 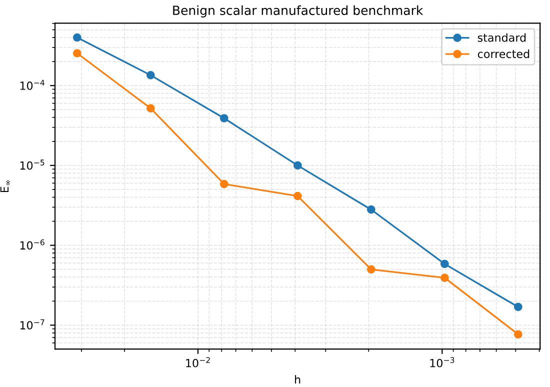 I want to click on chart-title: Benign scalar manufactured benchmark, so click(x=298, y=11).